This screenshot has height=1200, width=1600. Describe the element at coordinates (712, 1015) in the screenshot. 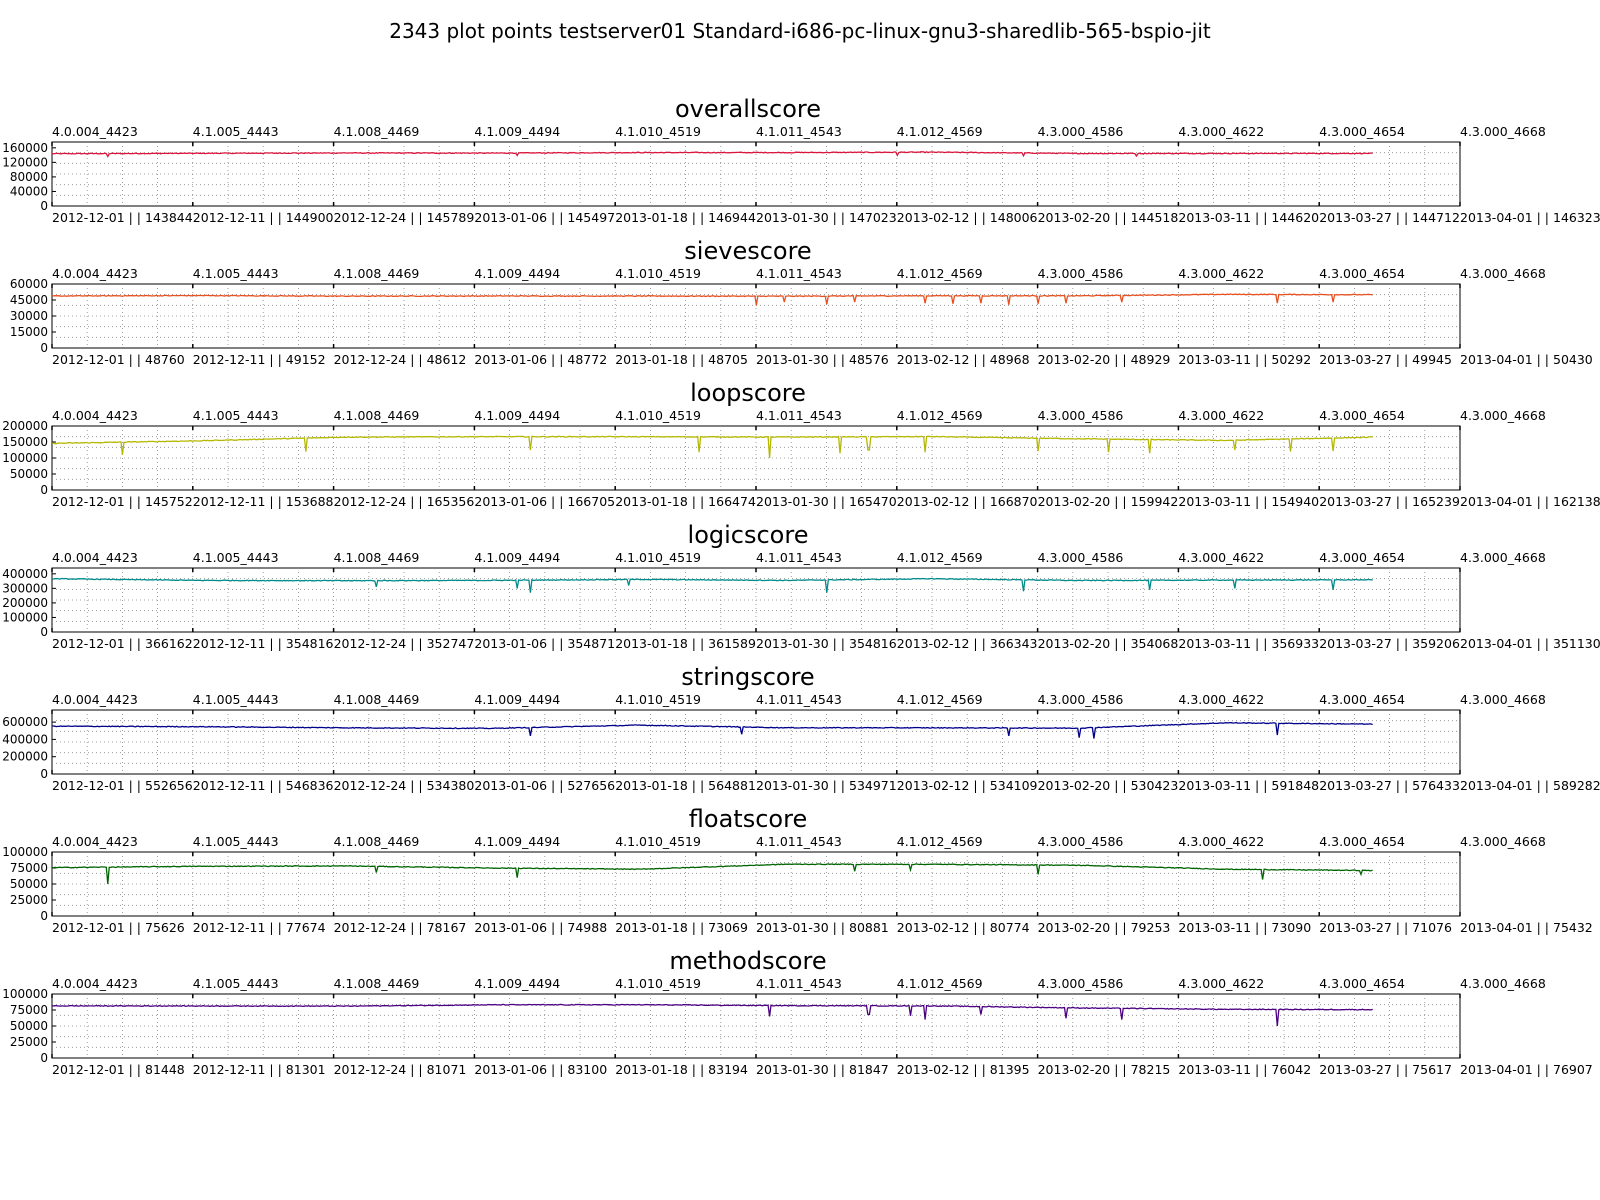

I see `series-line-methodscore` at that location.